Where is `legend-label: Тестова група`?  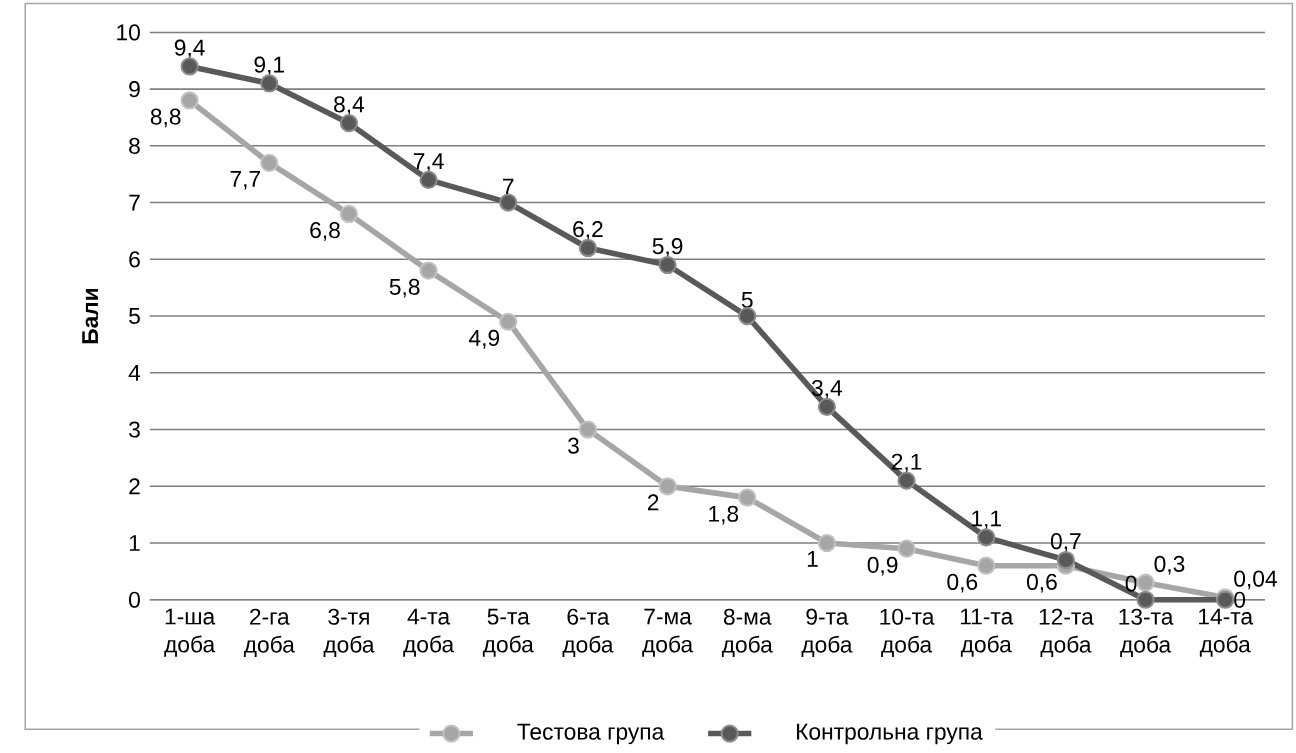
legend-label: Тестова група is located at coordinates (591, 734).